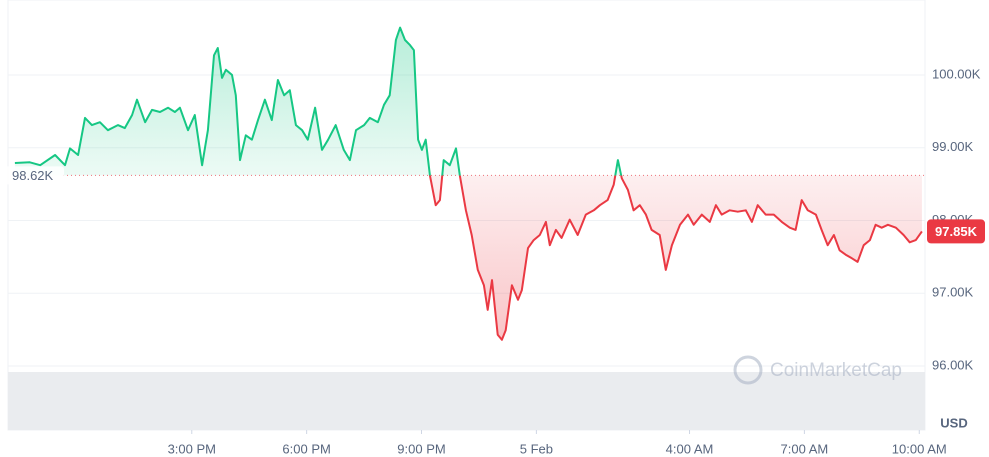 The height and width of the screenshot is (457, 989). I want to click on y-tick-label: 97.00K, so click(953, 292).